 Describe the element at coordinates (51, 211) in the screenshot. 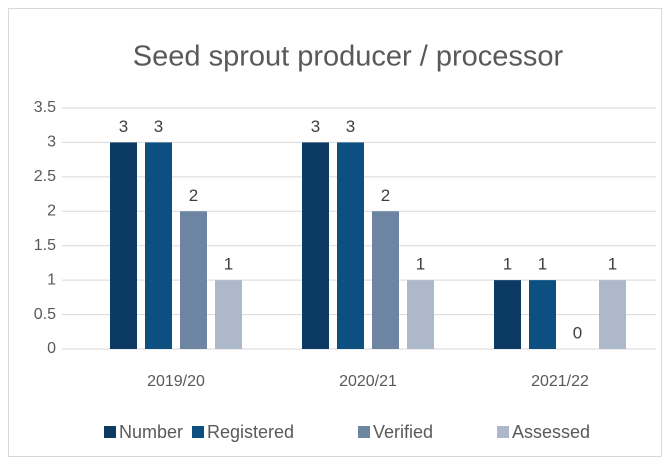

I see `y-tick-label: 2` at that location.